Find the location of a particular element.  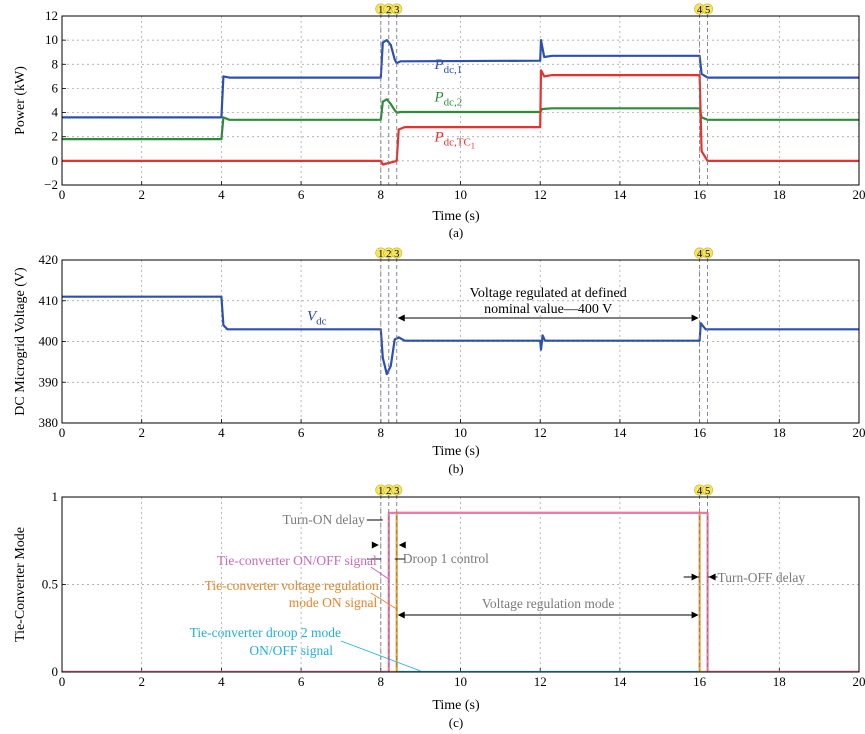

y-tick-label: 0.5 is located at coordinates (50, 584).